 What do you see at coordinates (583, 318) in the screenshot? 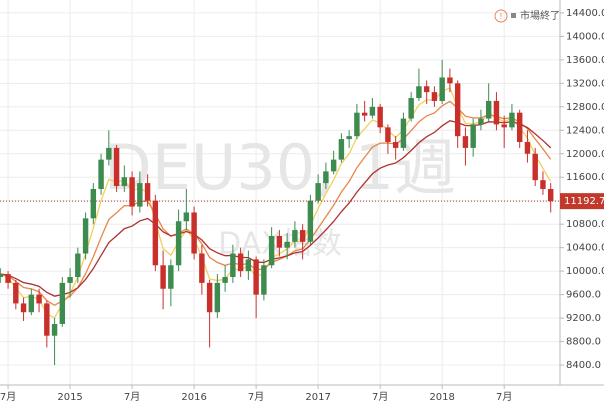
I see `y-tick-label: 9200.0` at bounding box center [583, 318].